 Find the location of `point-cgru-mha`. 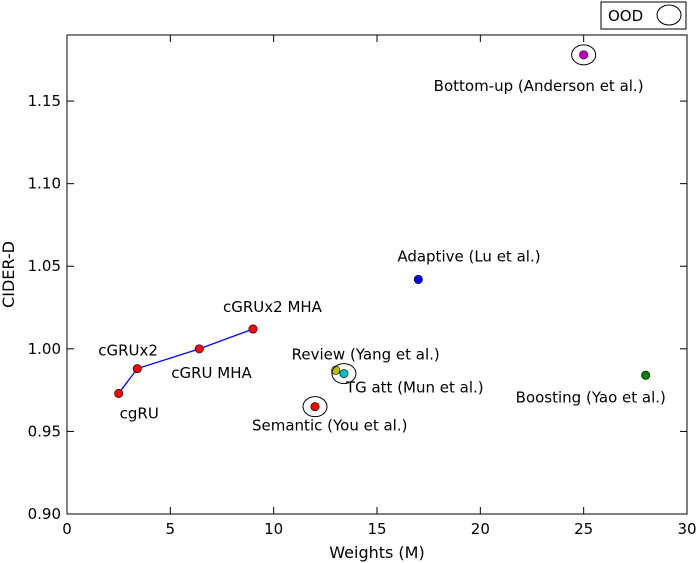

point-cgru-mha is located at coordinates (199, 349).